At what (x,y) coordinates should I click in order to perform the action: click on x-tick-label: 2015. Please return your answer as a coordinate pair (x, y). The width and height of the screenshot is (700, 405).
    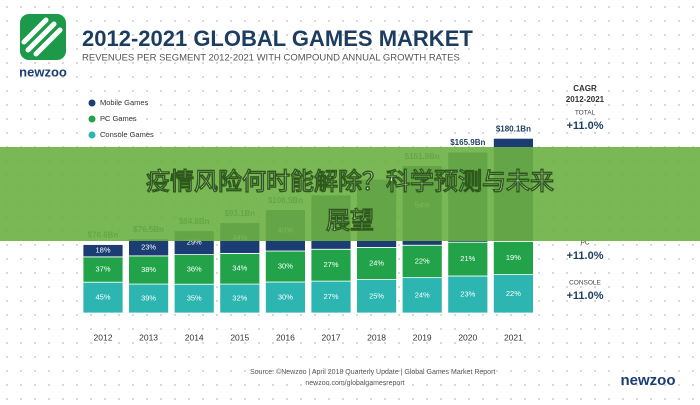
    Looking at the image, I should click on (239, 337).